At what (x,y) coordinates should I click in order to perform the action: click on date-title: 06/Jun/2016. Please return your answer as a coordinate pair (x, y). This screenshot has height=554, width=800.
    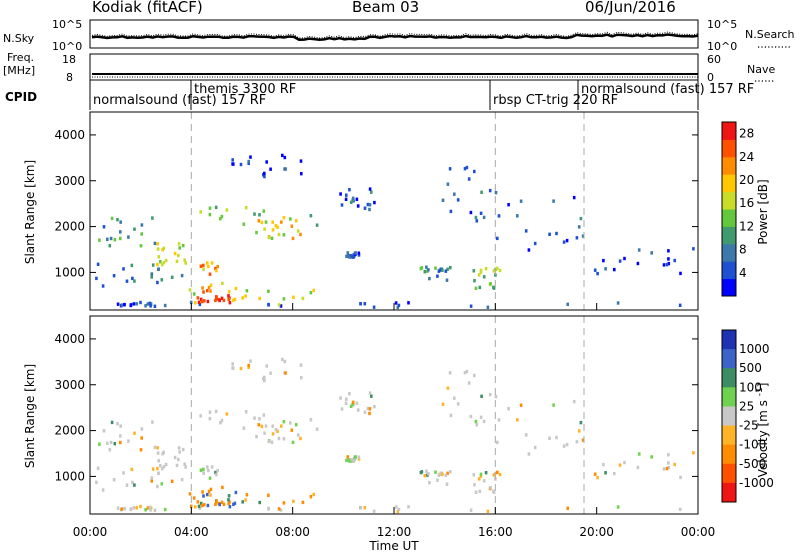
    Looking at the image, I should click on (630, 8).